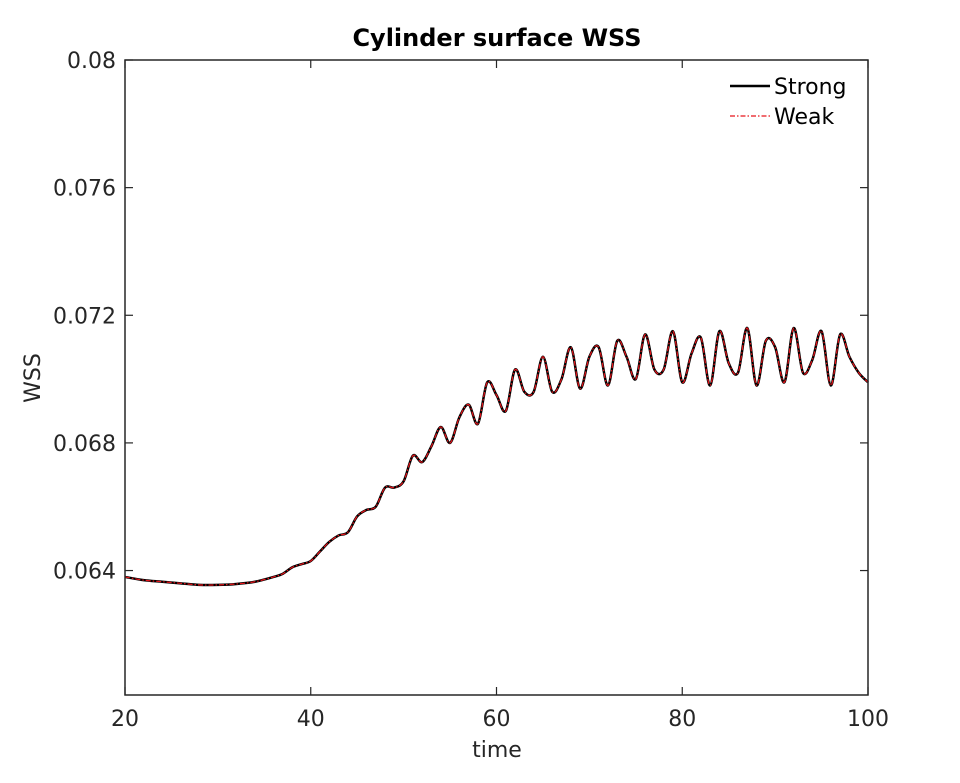 The image size is (960, 783). What do you see at coordinates (84, 189) in the screenshot?
I see `y-tick-label: 0.076` at bounding box center [84, 189].